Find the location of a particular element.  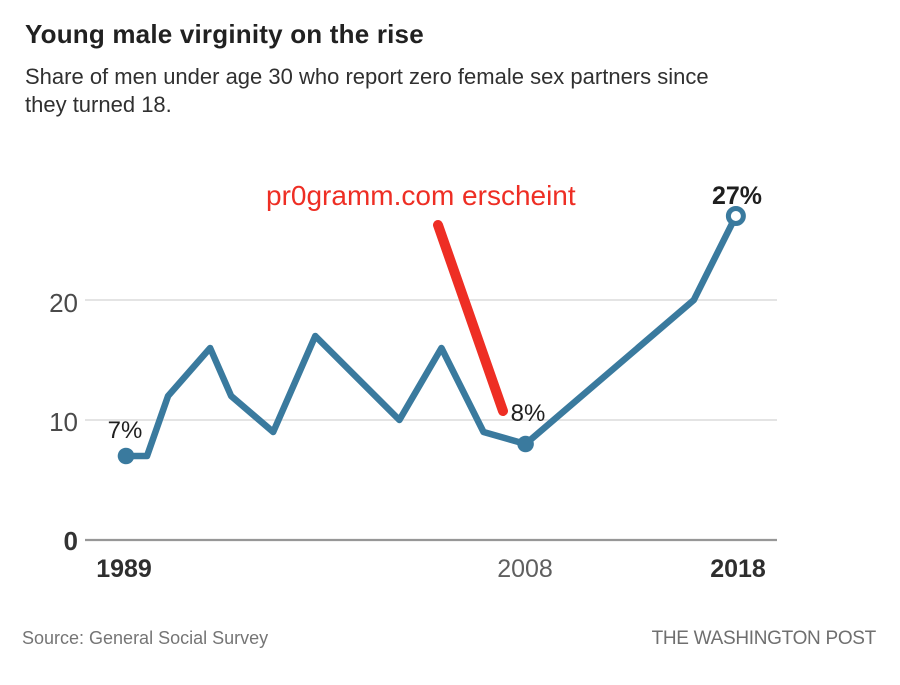

data-label-2008: 8% is located at coordinates (528, 413).